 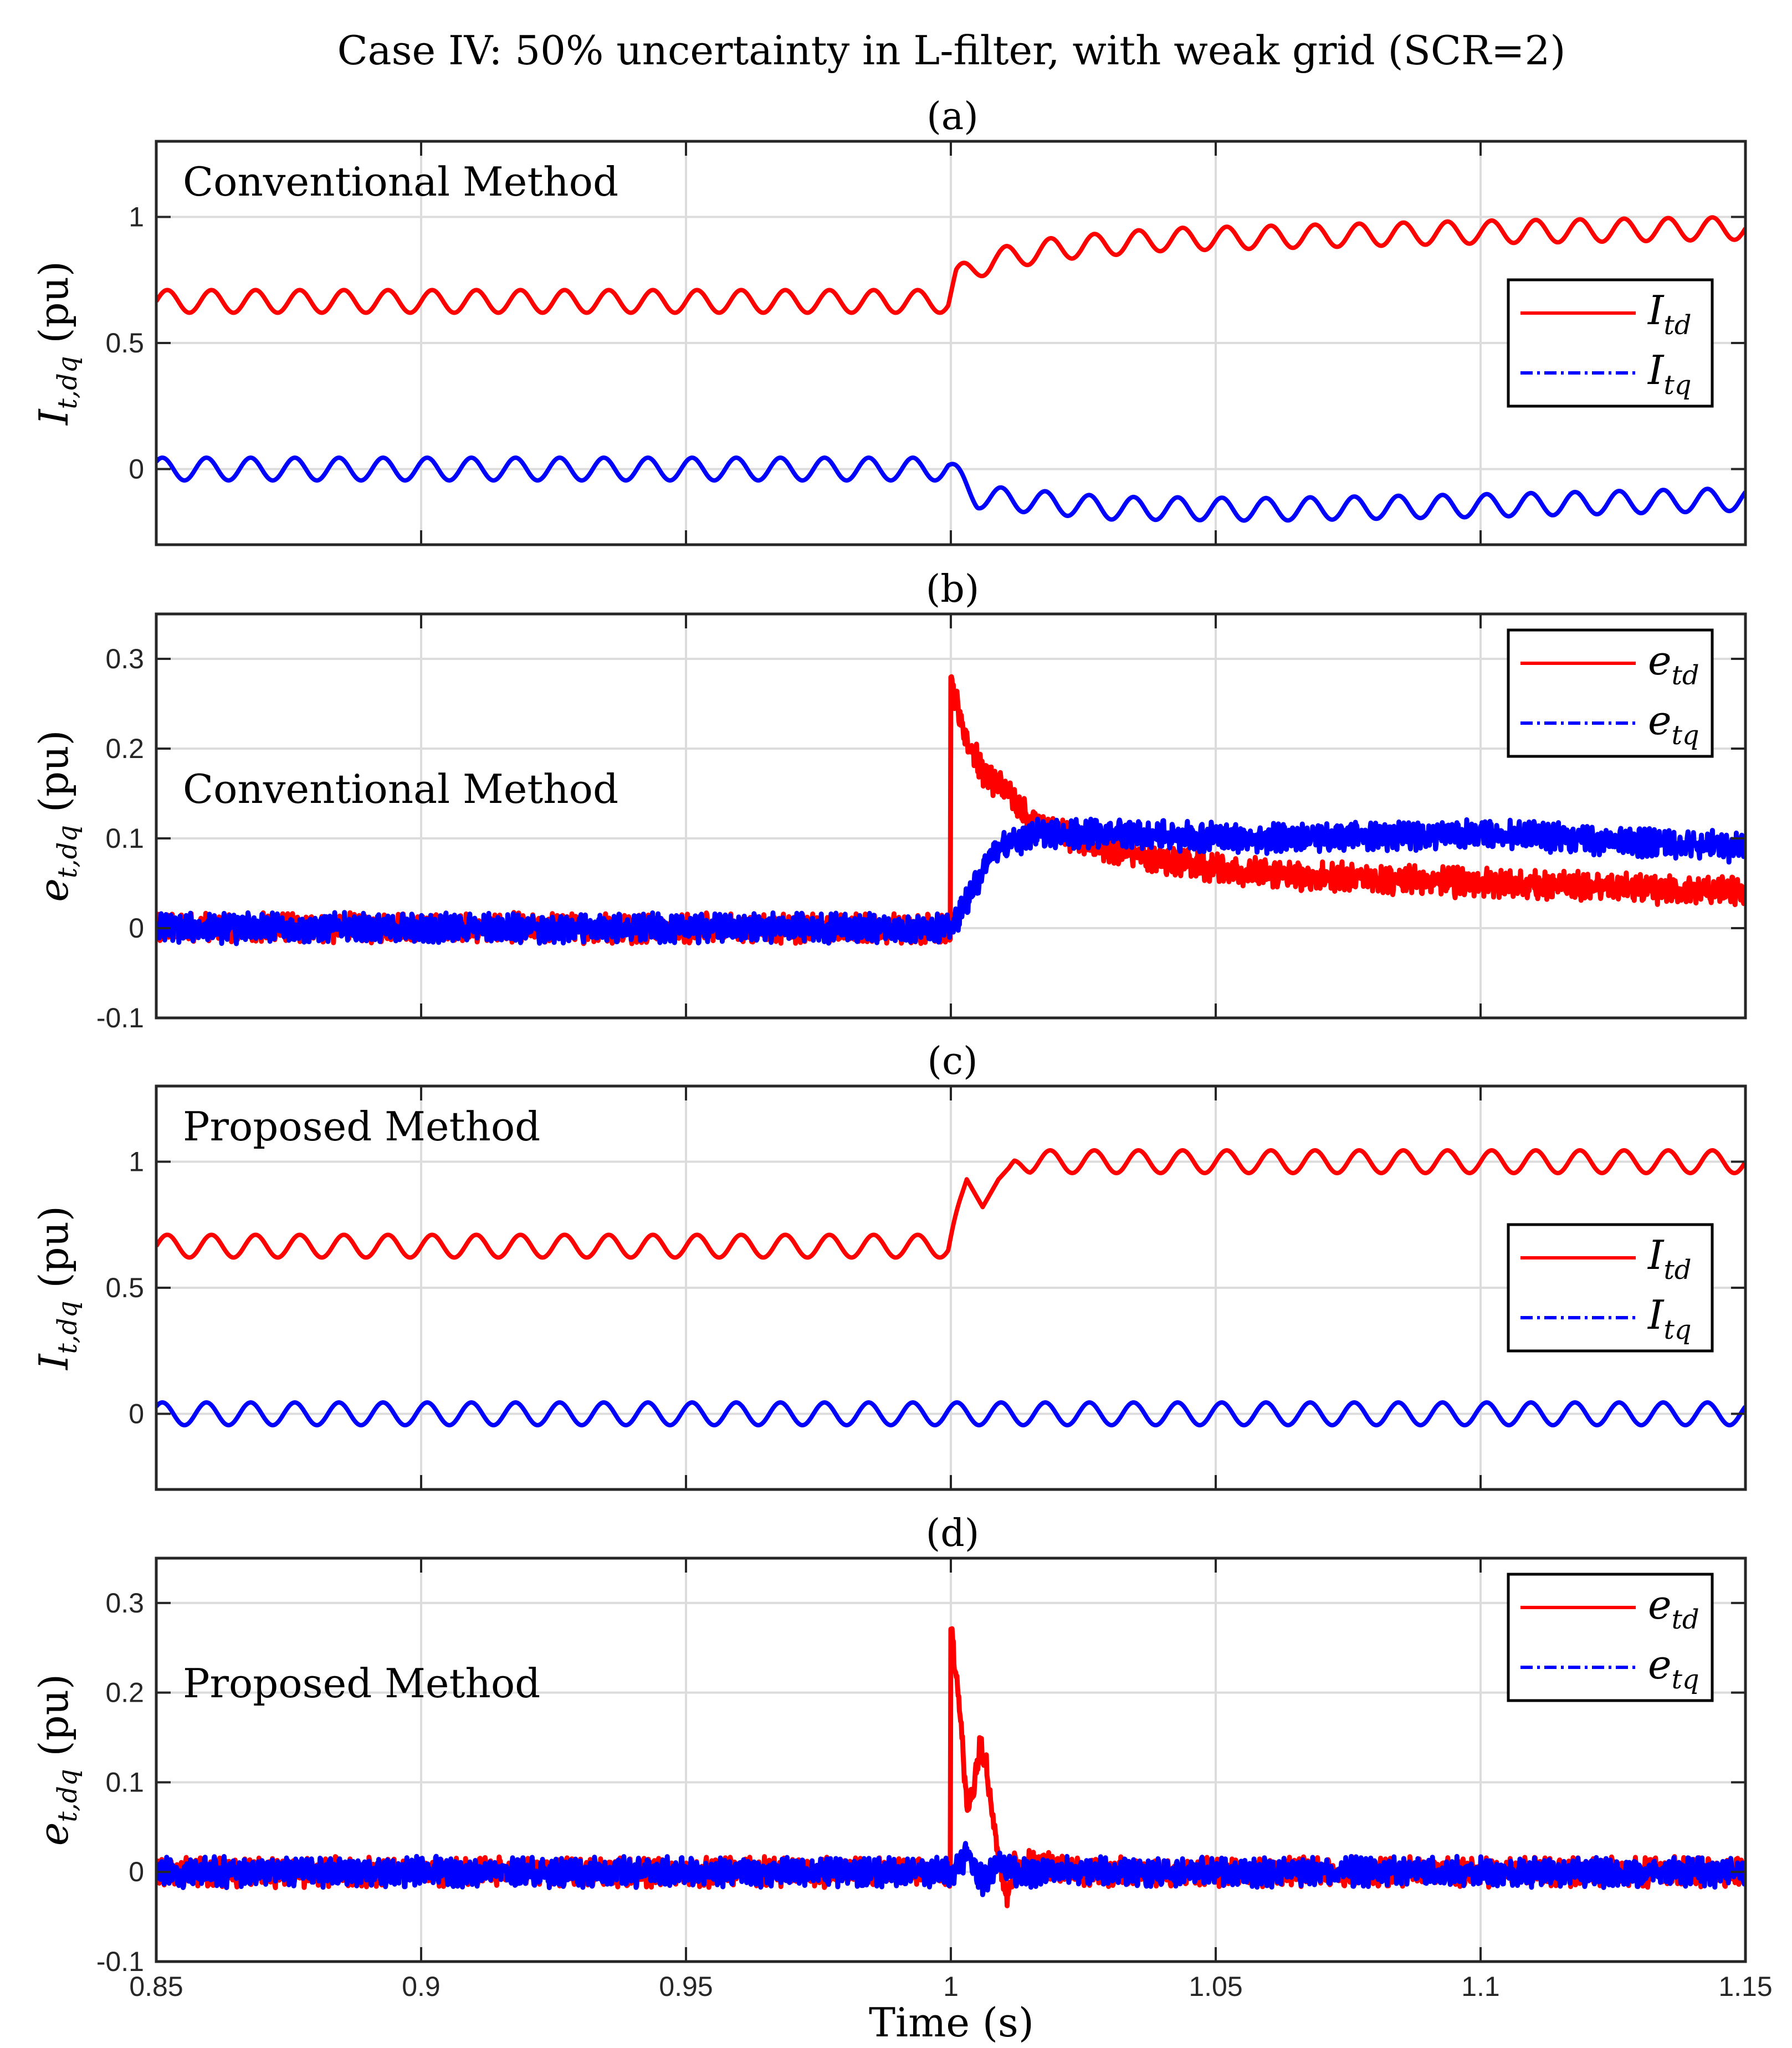 I want to click on x-tick-label: 1.05, so click(x=1215, y=1986).